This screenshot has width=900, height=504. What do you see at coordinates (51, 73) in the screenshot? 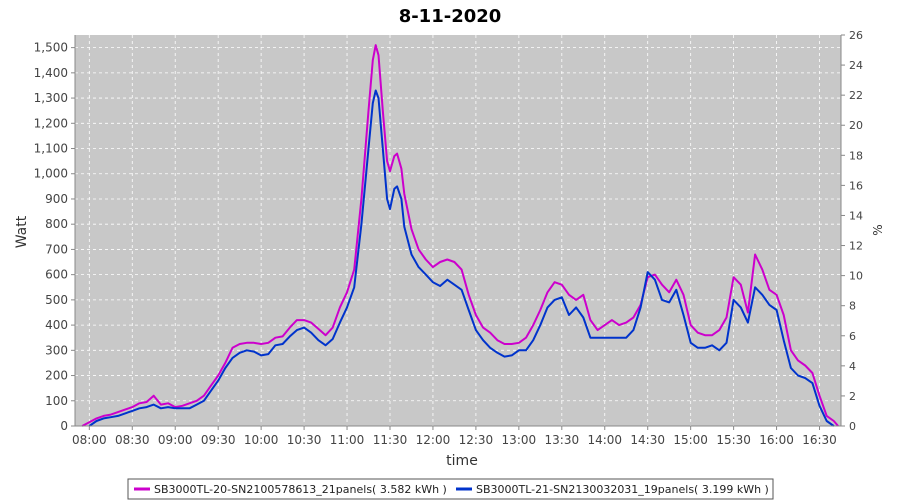
I see `y-tick-label: 1,400` at bounding box center [51, 73].